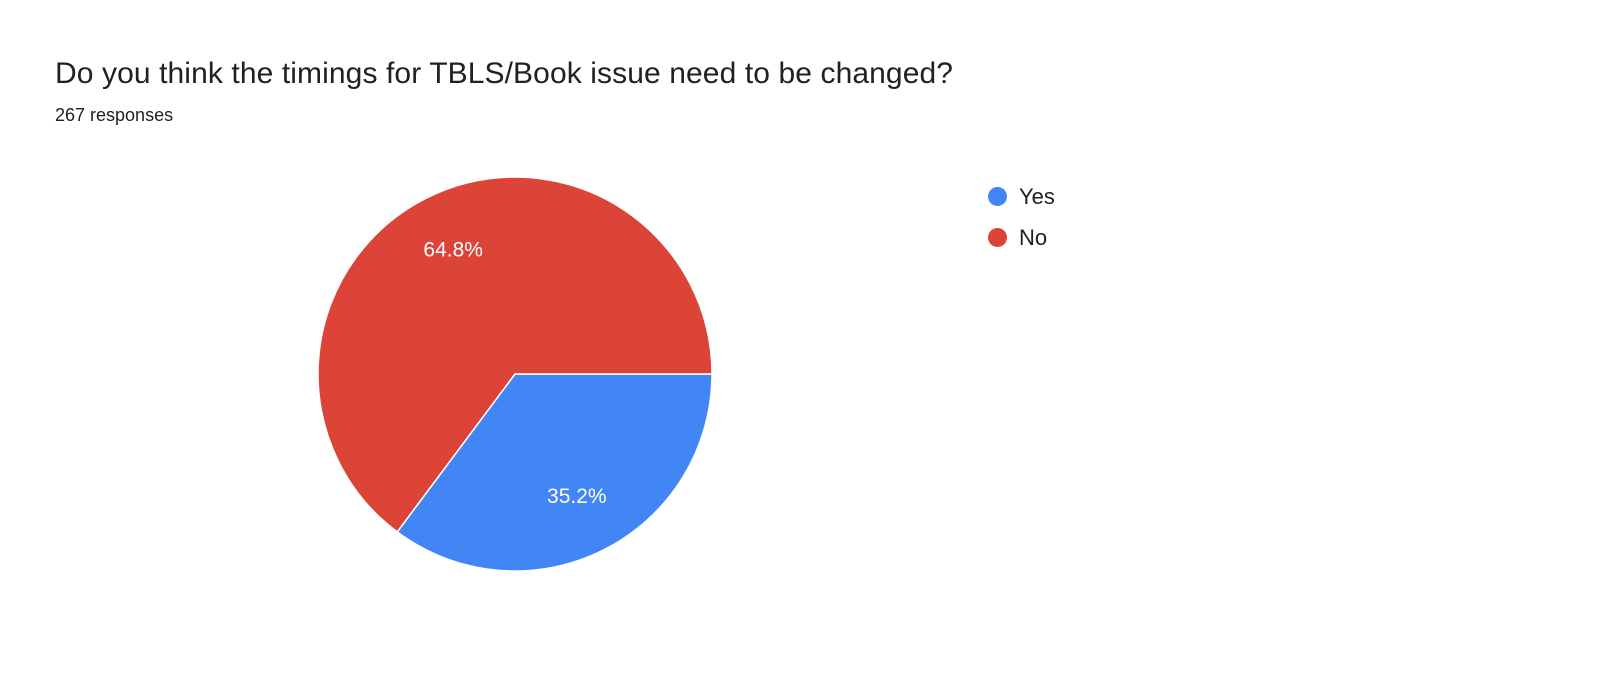 This screenshot has height=673, width=1600. I want to click on pie-slice-yes, so click(554, 472).